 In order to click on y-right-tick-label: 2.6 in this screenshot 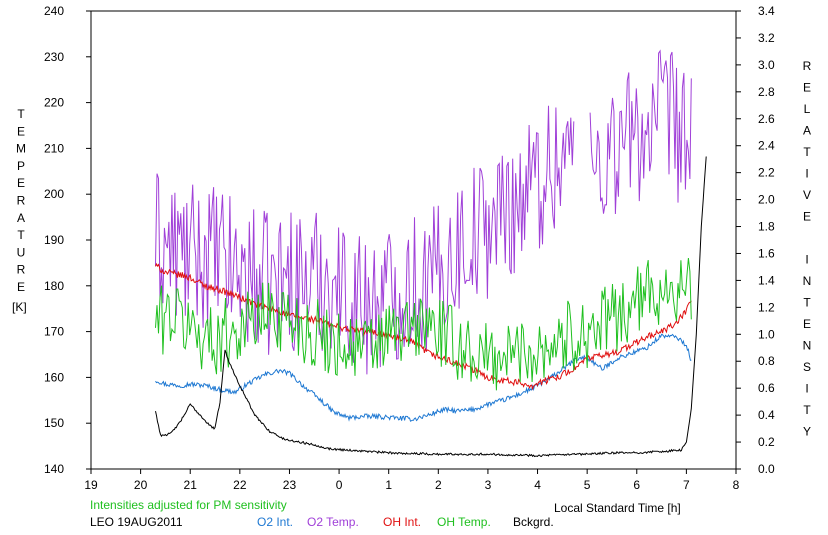, I will do `click(766, 119)`.